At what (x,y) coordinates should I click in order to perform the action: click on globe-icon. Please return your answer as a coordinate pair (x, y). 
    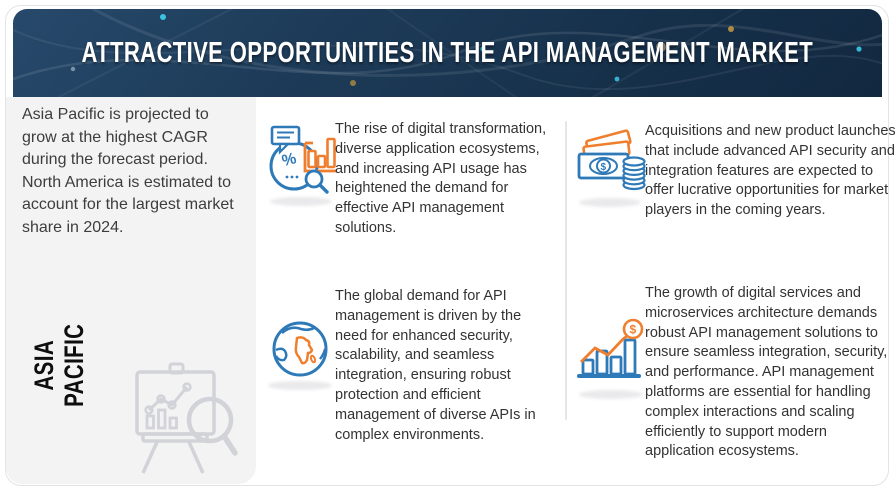
    Looking at the image, I should click on (300, 351).